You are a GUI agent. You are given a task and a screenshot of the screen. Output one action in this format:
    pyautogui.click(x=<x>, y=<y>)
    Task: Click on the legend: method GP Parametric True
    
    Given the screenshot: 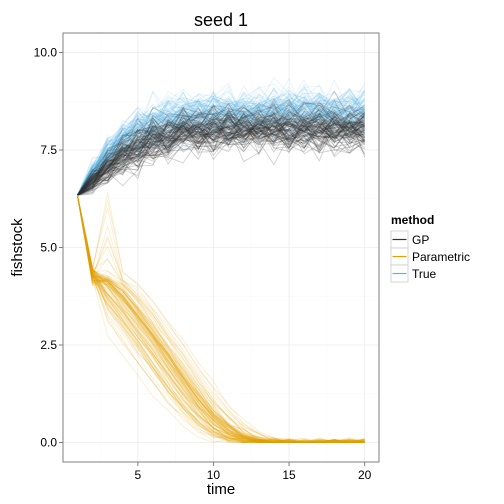 What is the action you would take?
    pyautogui.click(x=430, y=248)
    